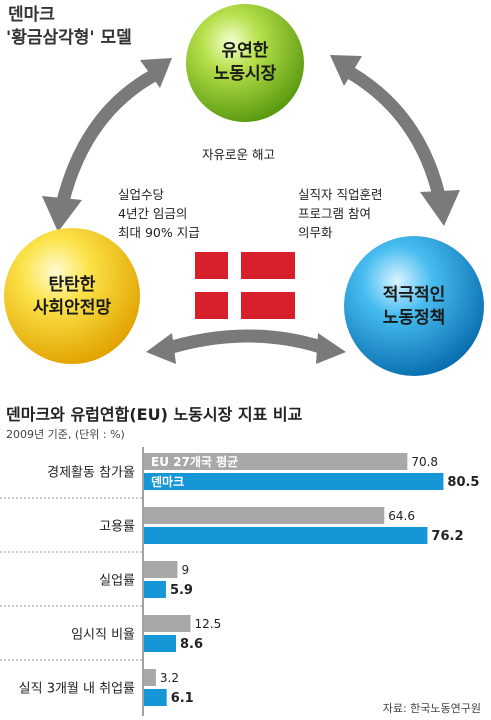  Describe the element at coordinates (440, 208) in the screenshot. I see `arrow-right-head-bottom` at that location.